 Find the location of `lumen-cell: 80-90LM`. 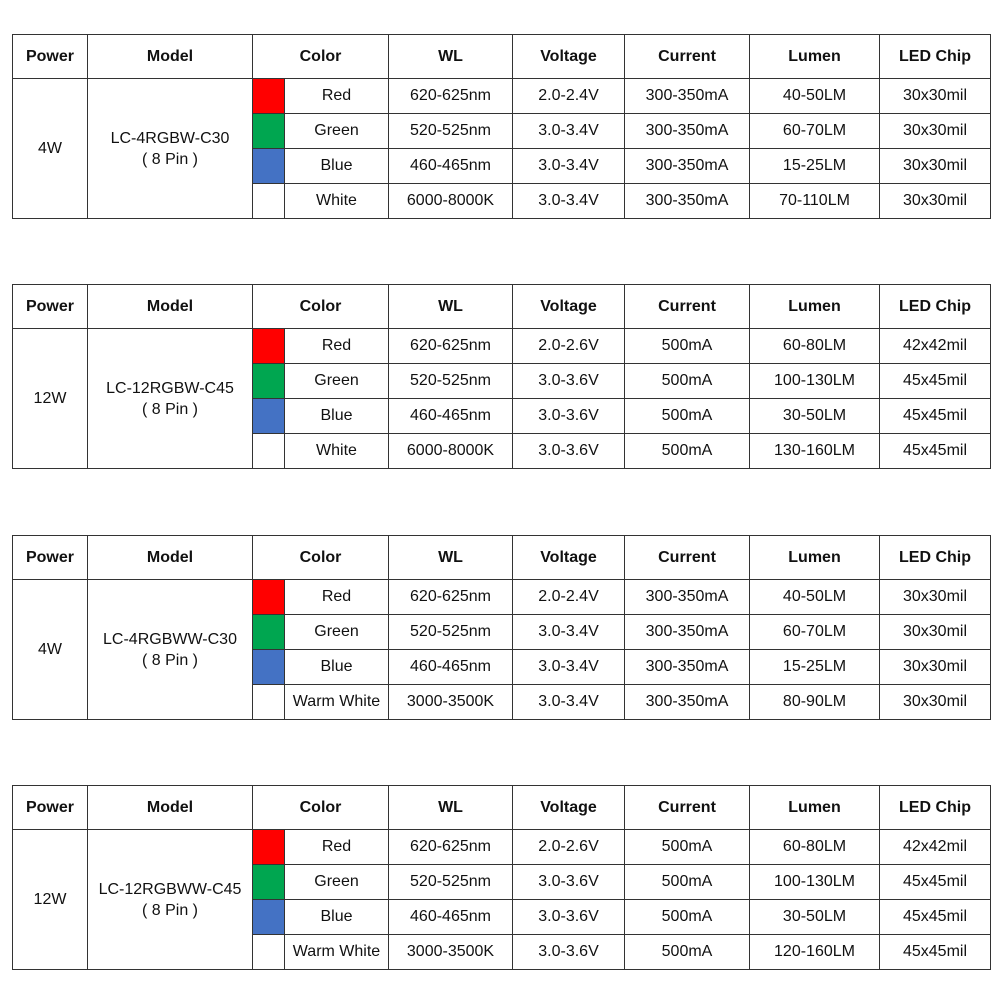

lumen-cell: 80-90LM is located at coordinates (814, 702).